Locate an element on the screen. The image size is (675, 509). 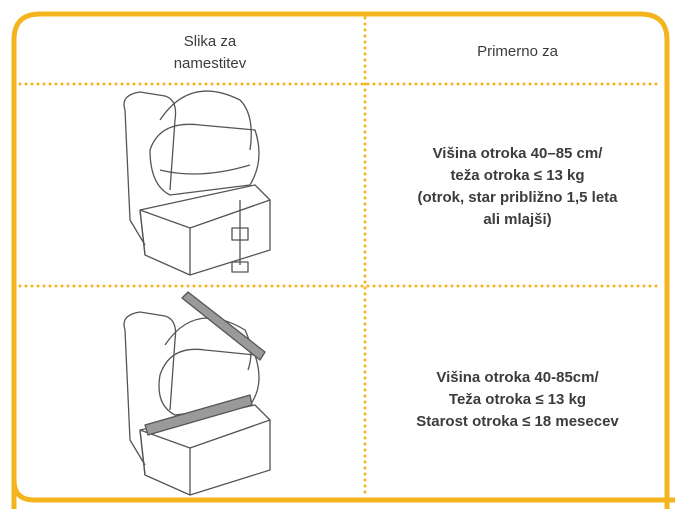
frame-border is located at coordinates (343, 491).